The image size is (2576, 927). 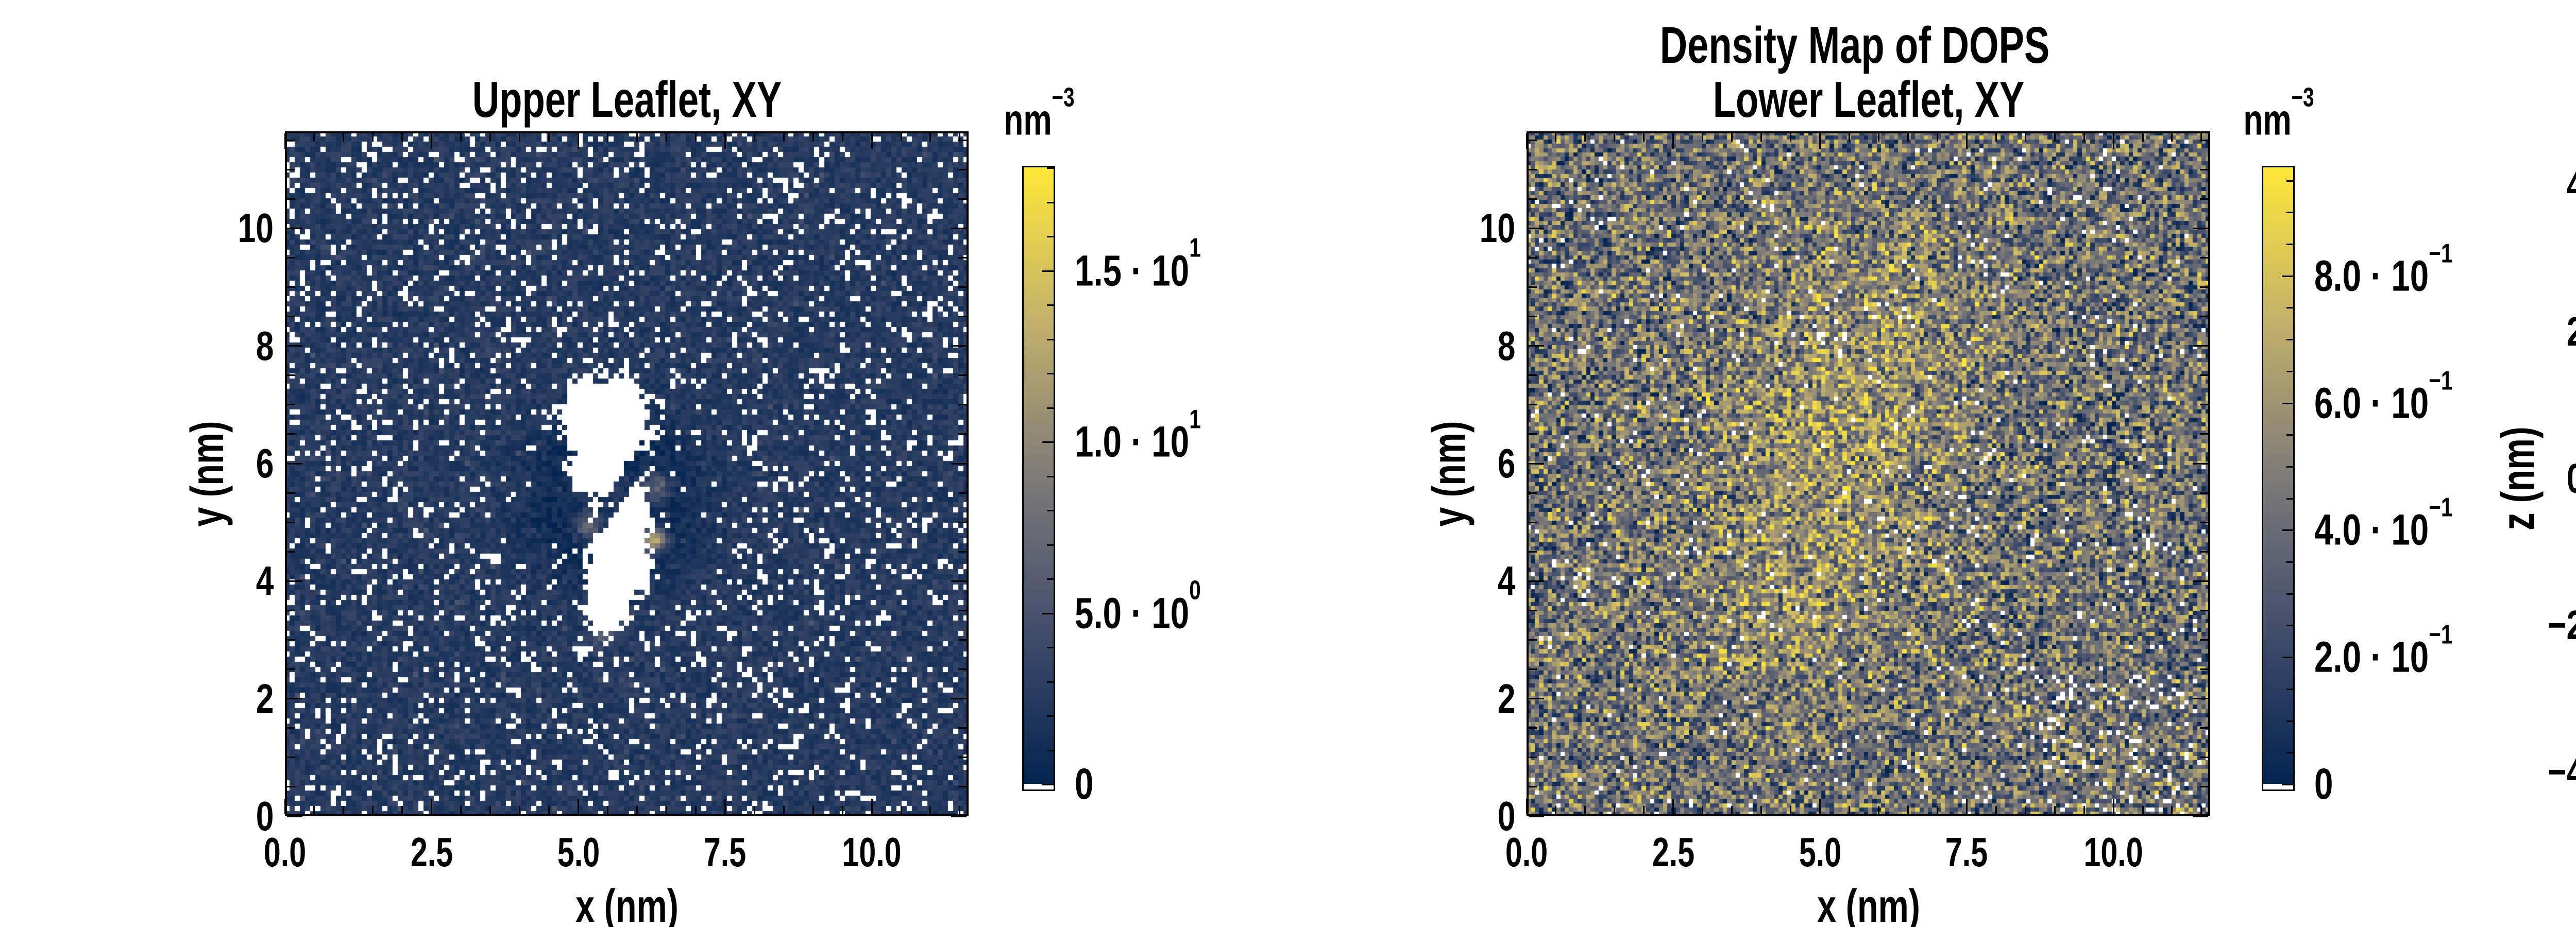 What do you see at coordinates (265, 699) in the screenshot?
I see `upper-leaflet-xy-ytick-label: 2` at bounding box center [265, 699].